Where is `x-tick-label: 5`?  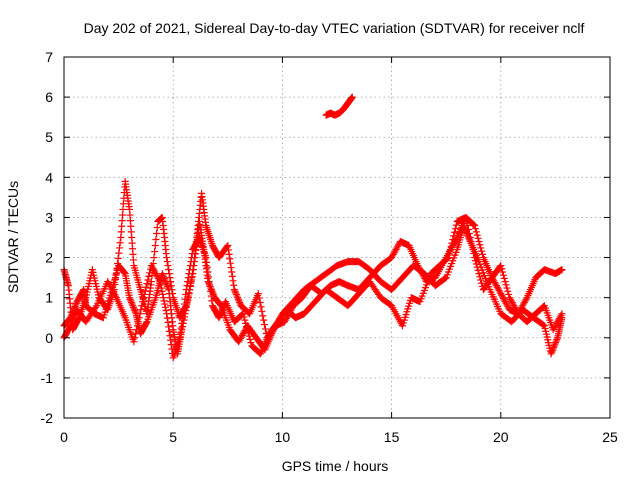
x-tick-label: 5 is located at coordinates (173, 437).